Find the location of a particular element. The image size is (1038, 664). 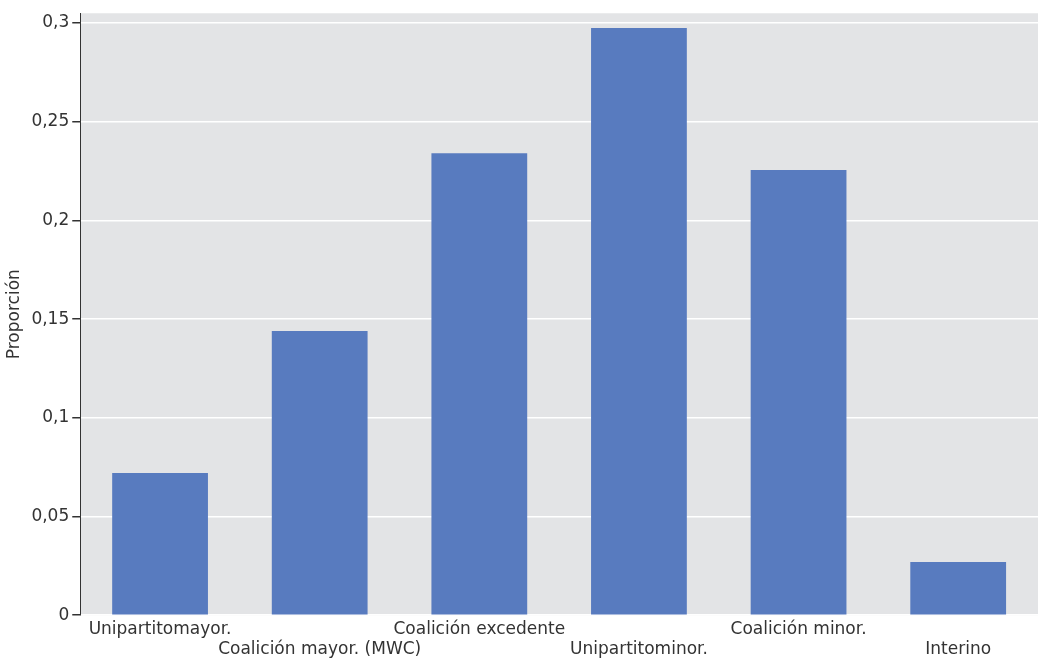

x-tick-label: Unipartitomayor. is located at coordinates (160, 627).